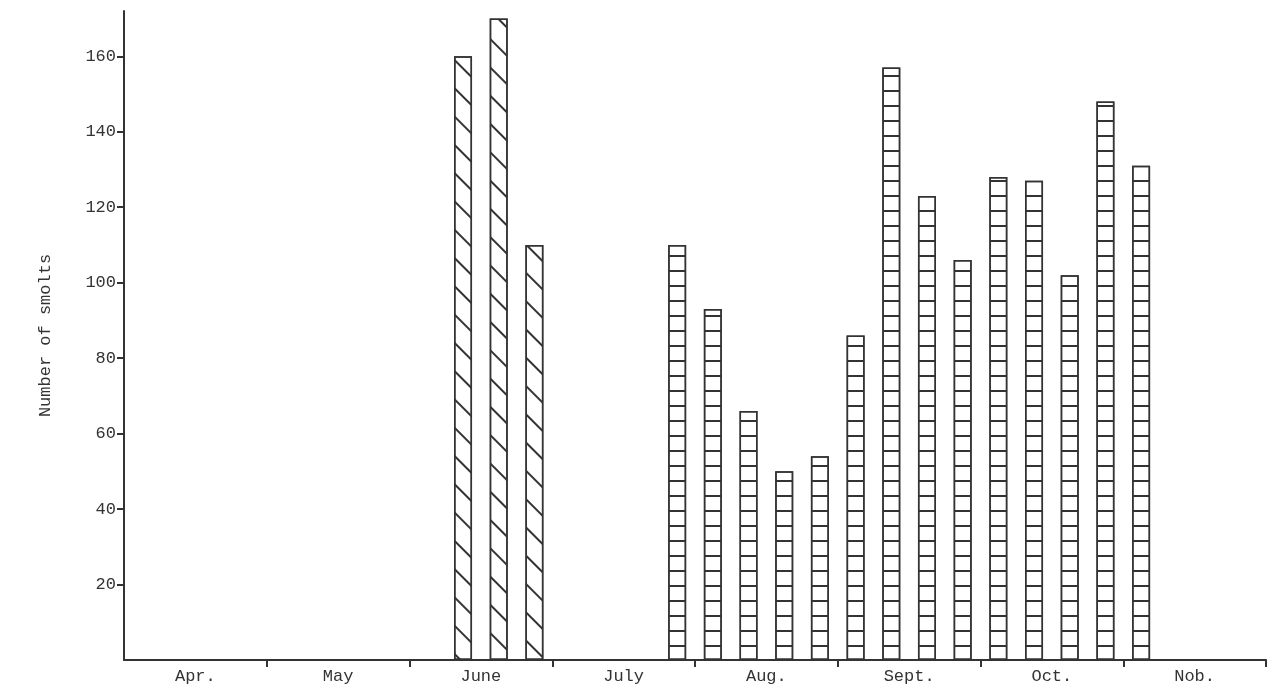 The width and height of the screenshot is (1276, 698). I want to click on x-tick-label: June, so click(481, 676).